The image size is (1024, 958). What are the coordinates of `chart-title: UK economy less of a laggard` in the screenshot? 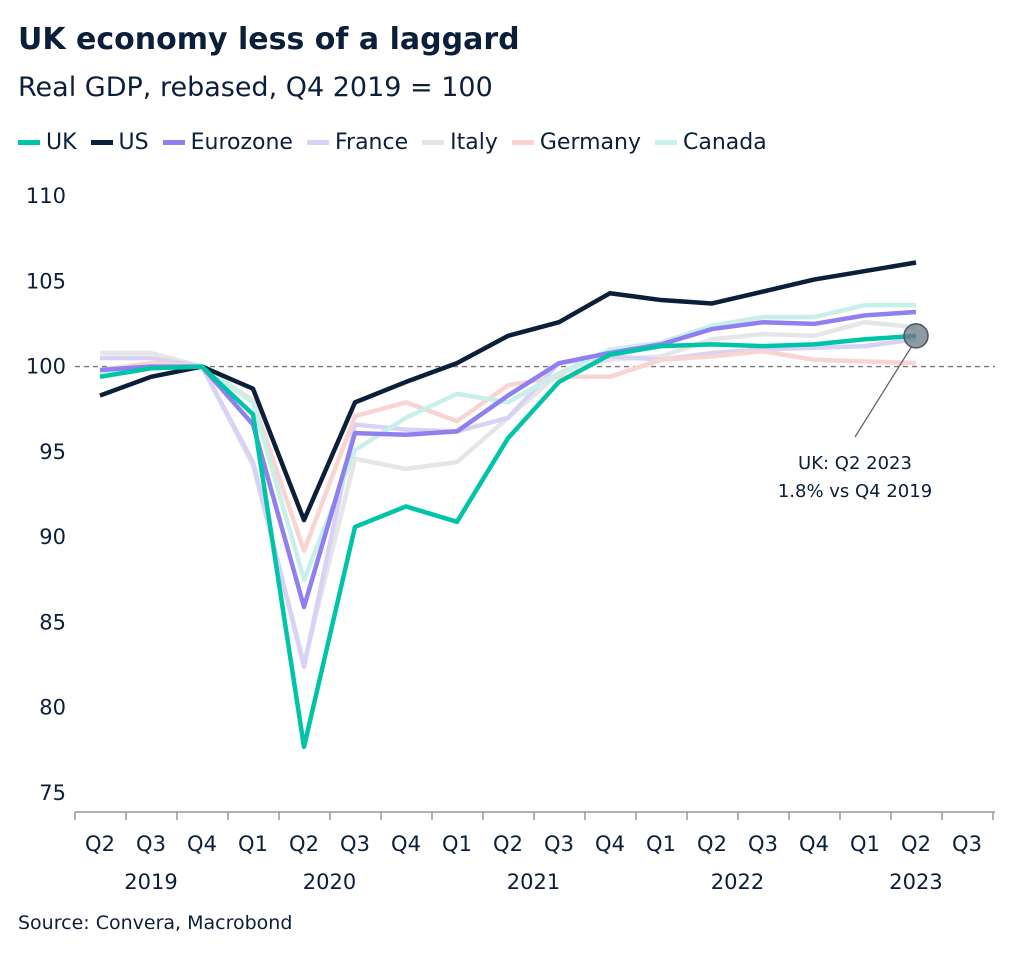 It's located at (269, 39).